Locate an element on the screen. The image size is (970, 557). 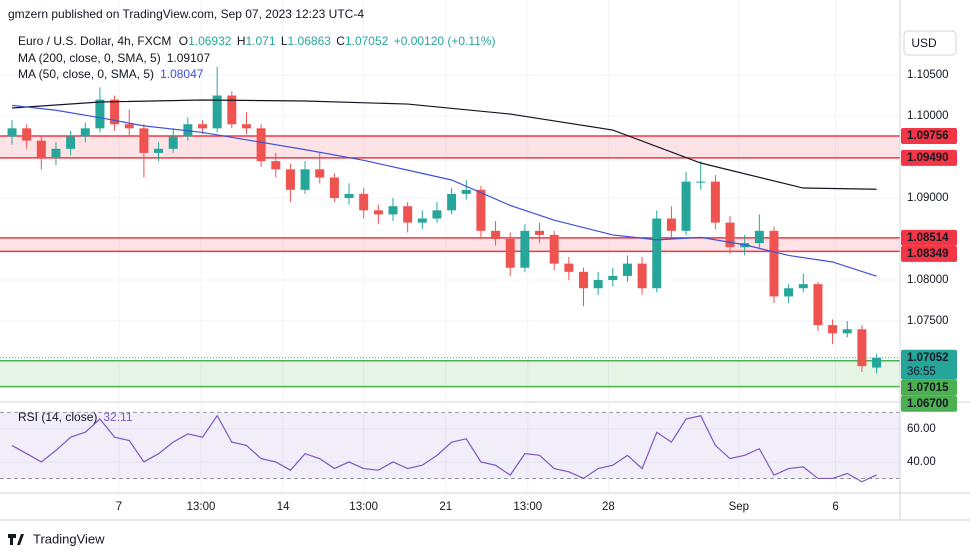
chart-title: Euro / U.S. Dollar, 4h, FXCM is located at coordinates (94, 41).